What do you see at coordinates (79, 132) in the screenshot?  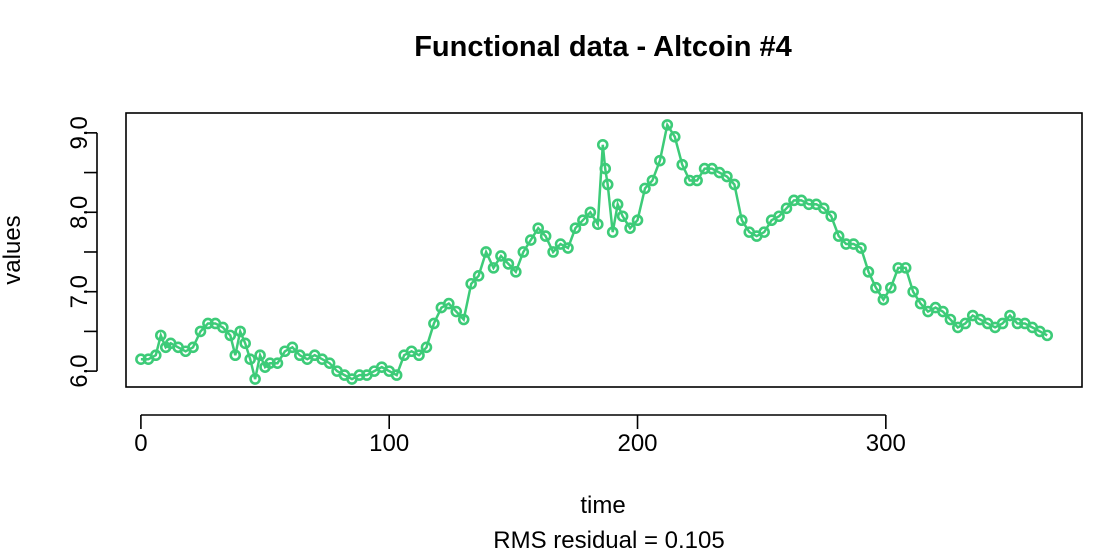 I see `y-tick-label: 9.0` at bounding box center [79, 132].